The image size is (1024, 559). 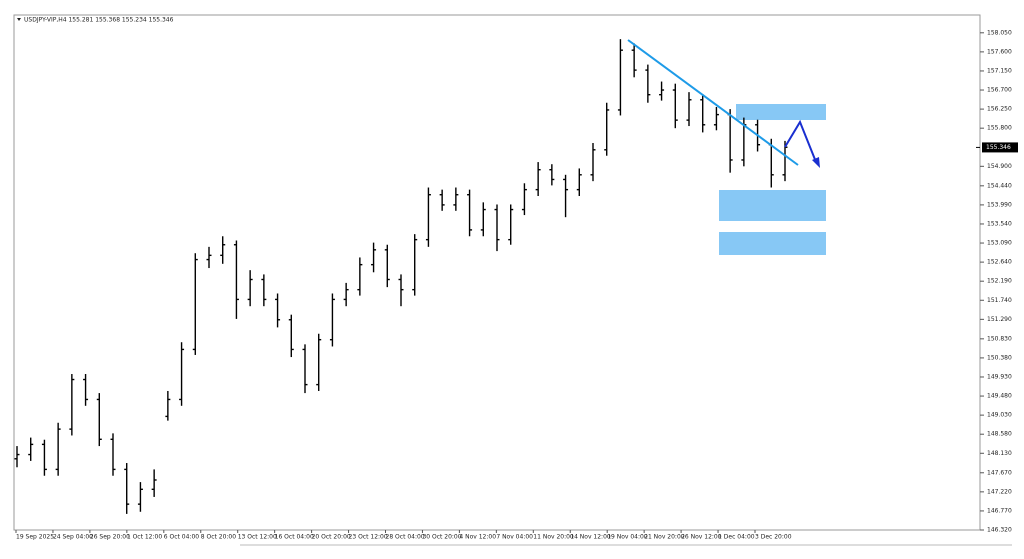 I want to click on annotations, so click(x=772, y=179).